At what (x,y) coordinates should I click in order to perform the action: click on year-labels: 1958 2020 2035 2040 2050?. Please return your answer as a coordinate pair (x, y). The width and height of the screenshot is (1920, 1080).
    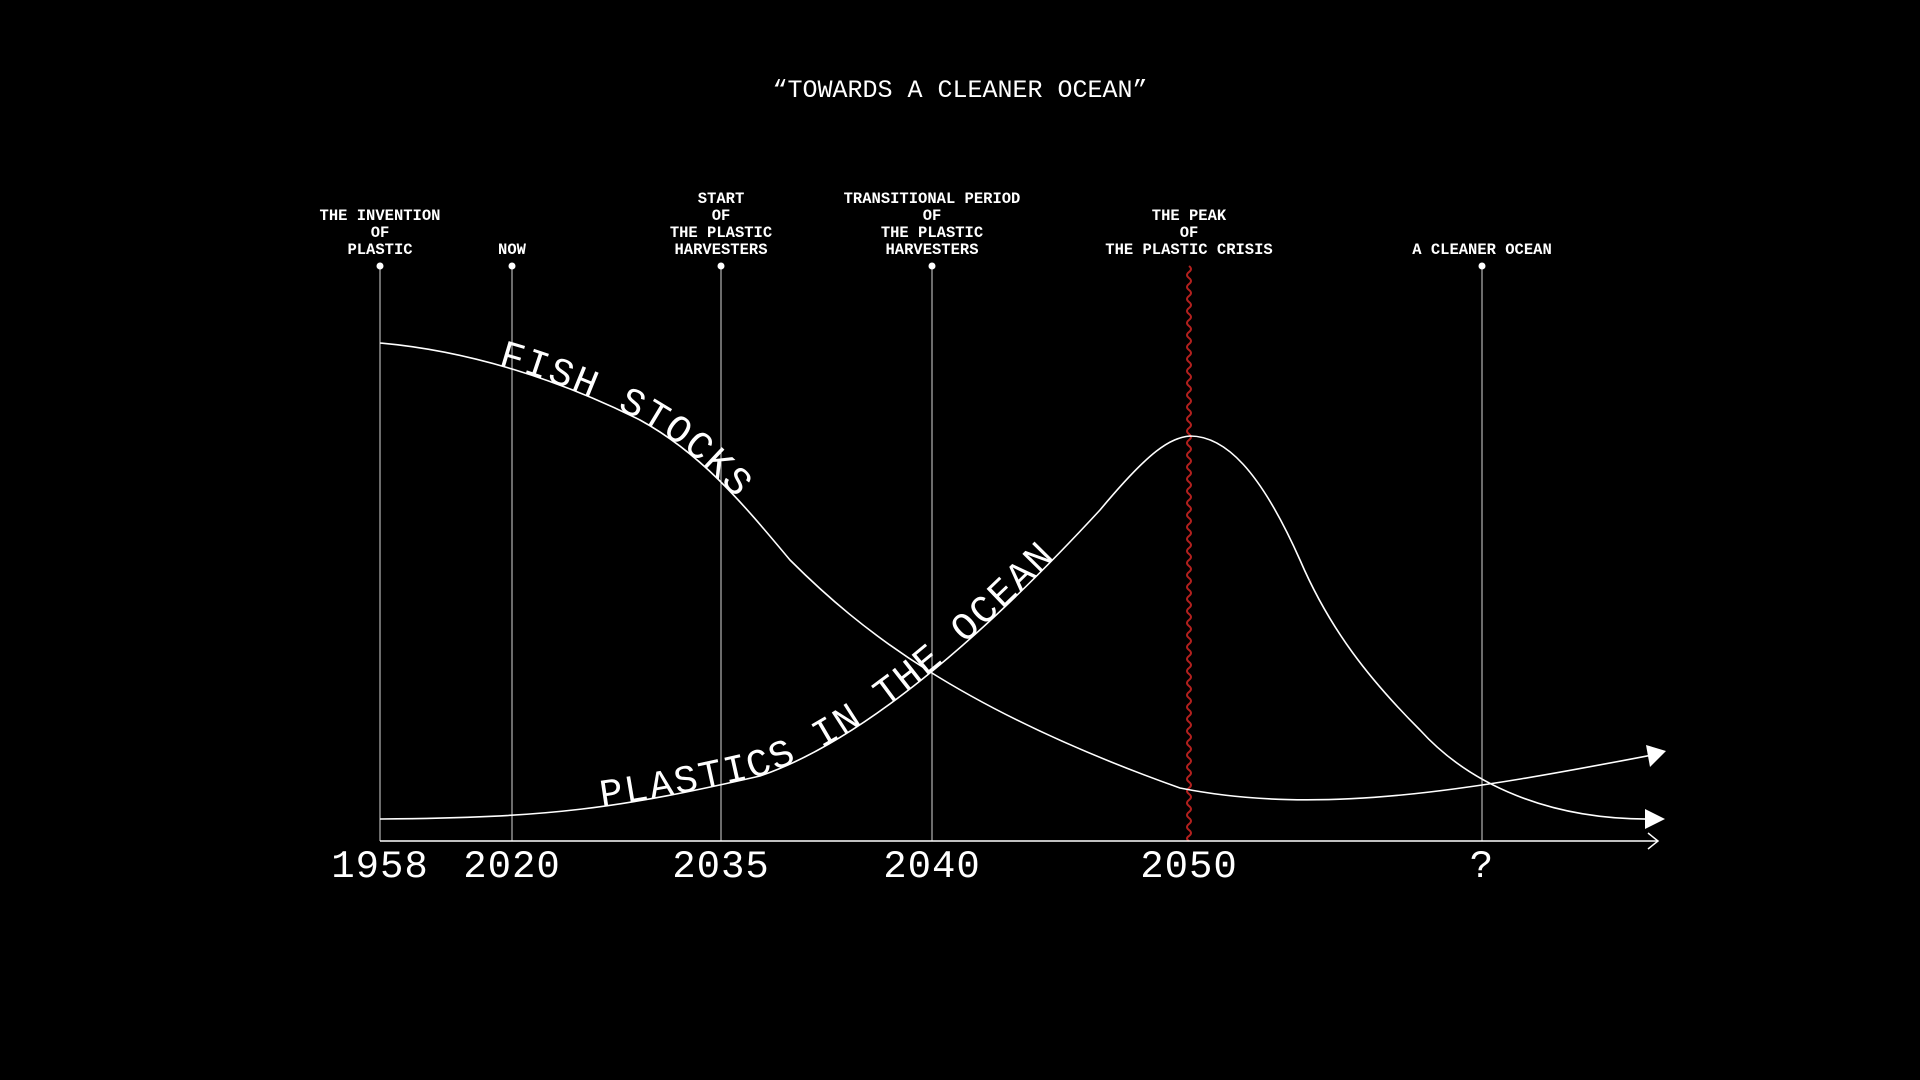
    Looking at the image, I should click on (912, 867).